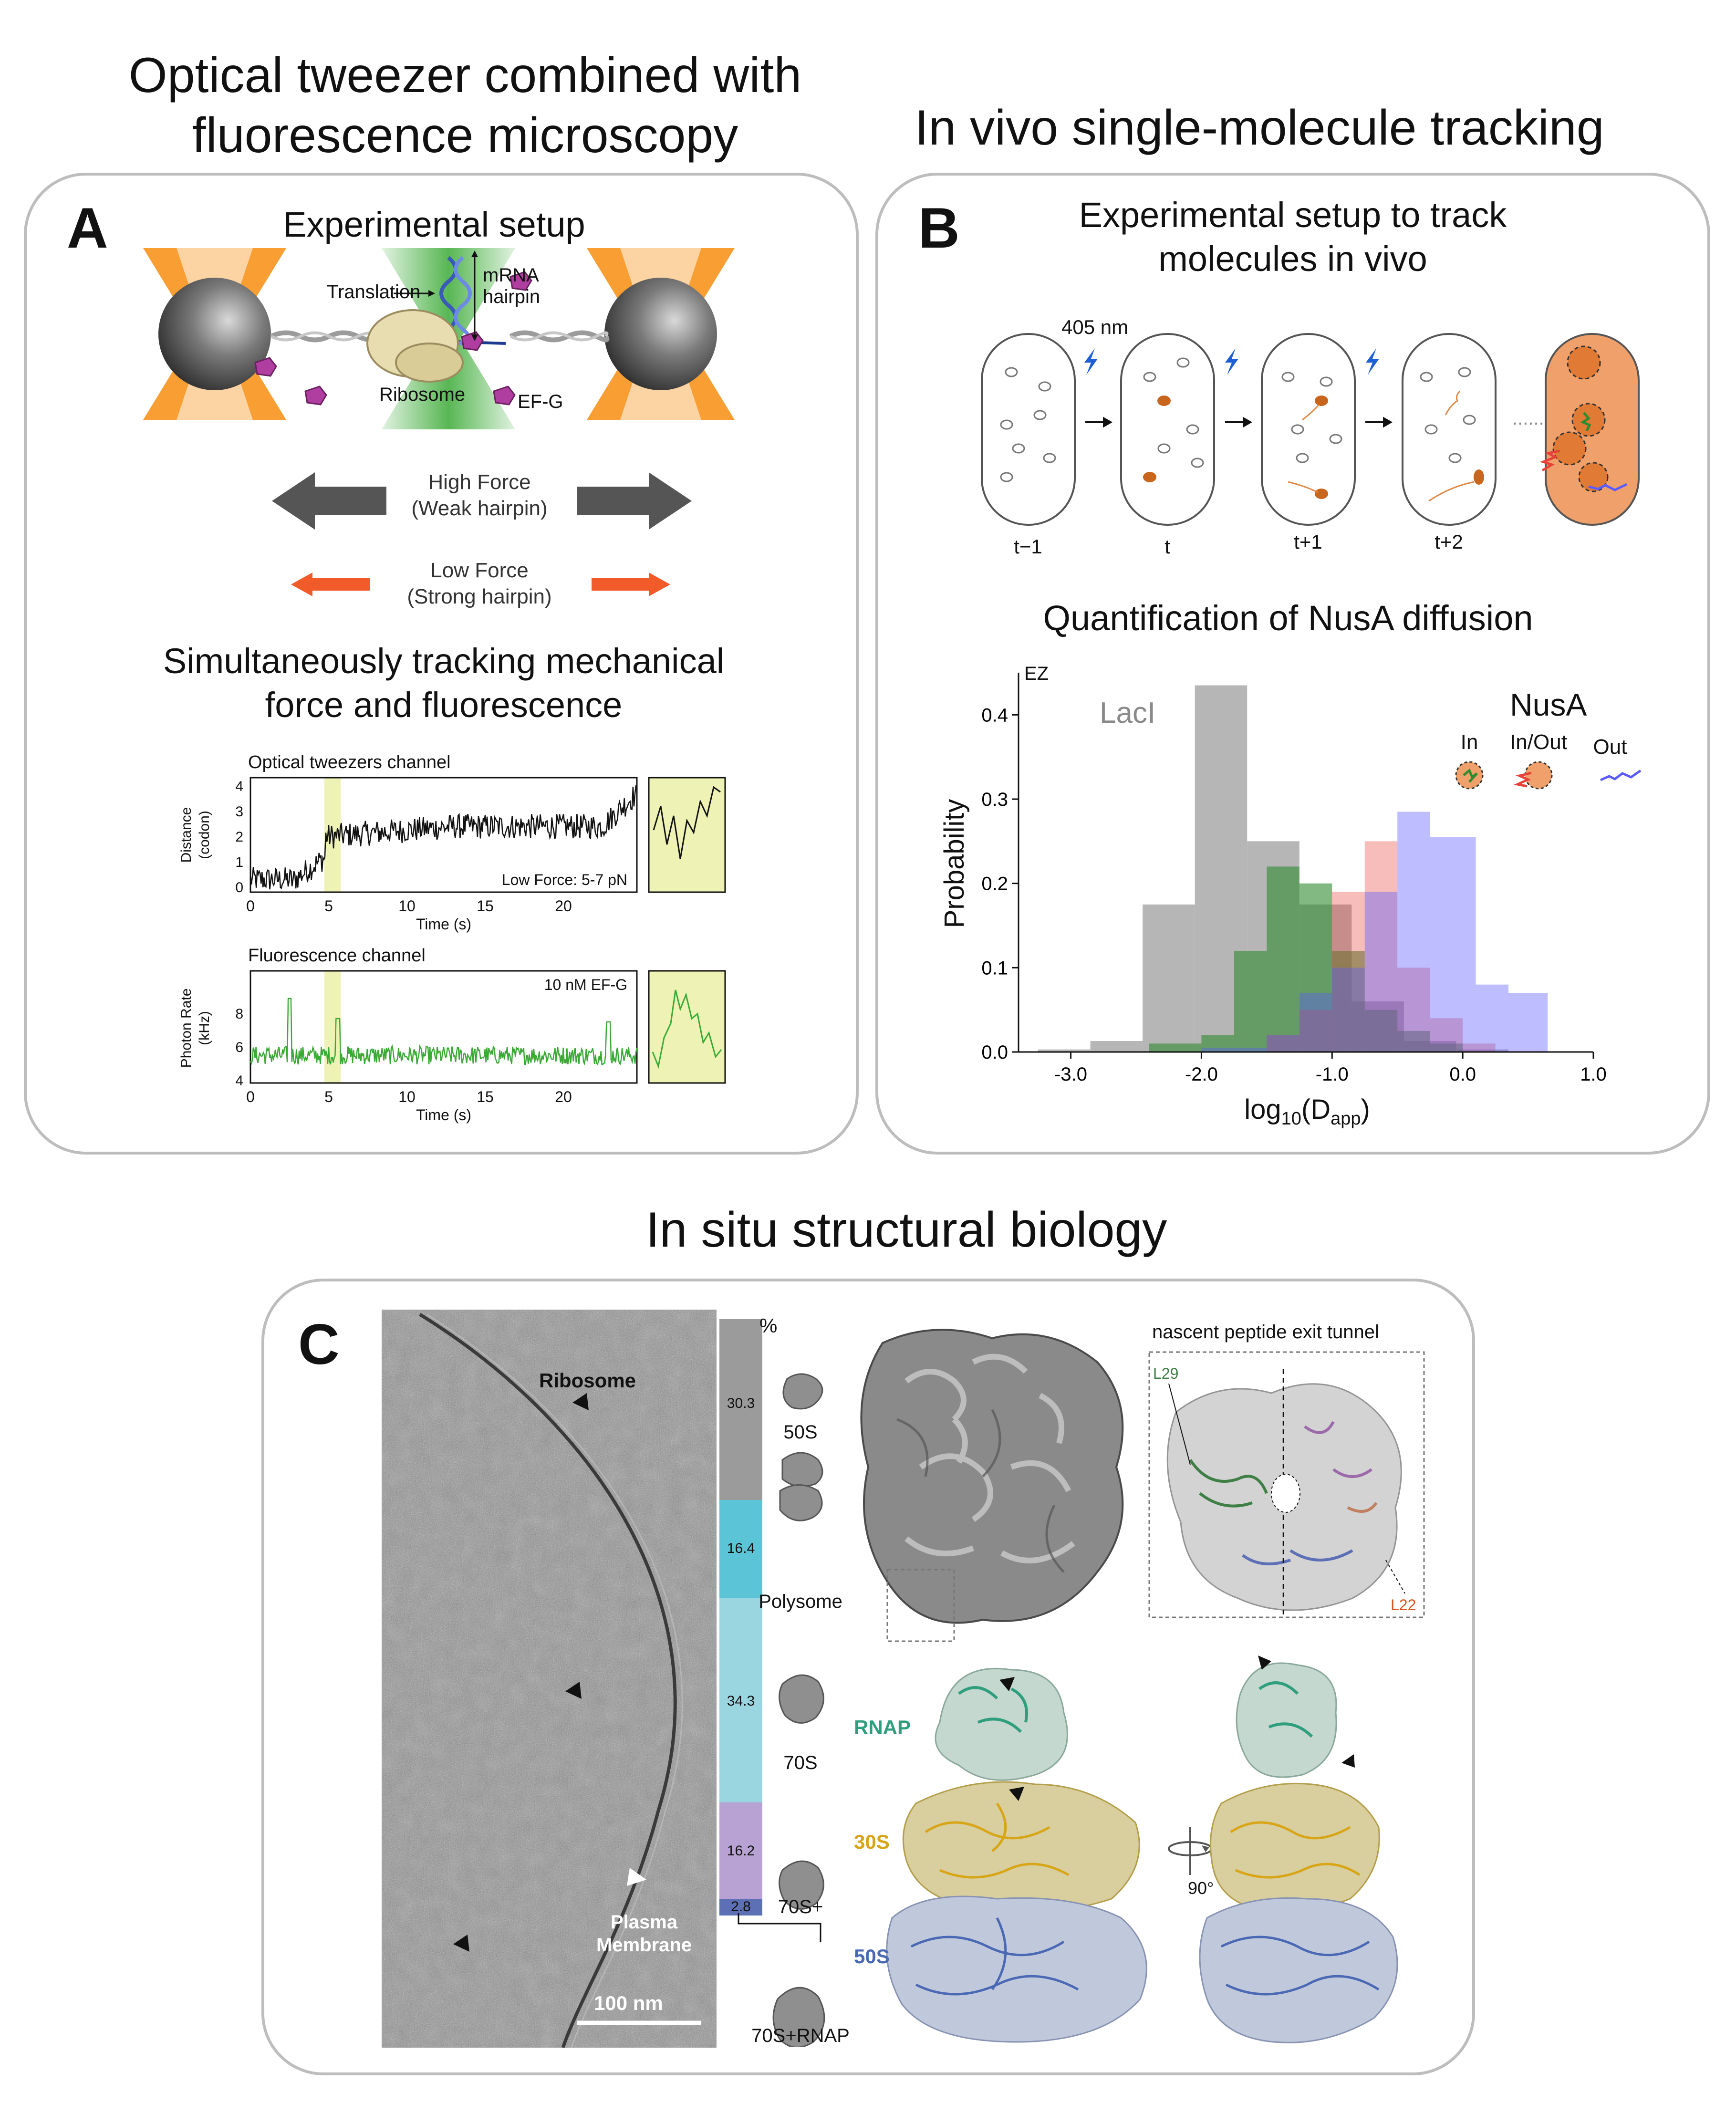  I want to click on rnap-label: RNAP, so click(882, 1727).